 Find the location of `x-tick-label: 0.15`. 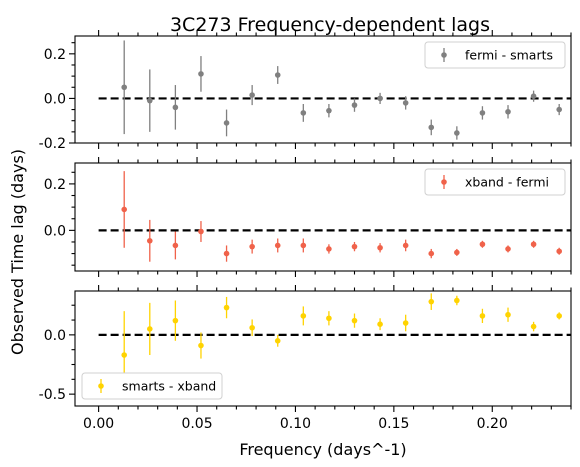

x-tick-label: 0.15 is located at coordinates (393, 424).